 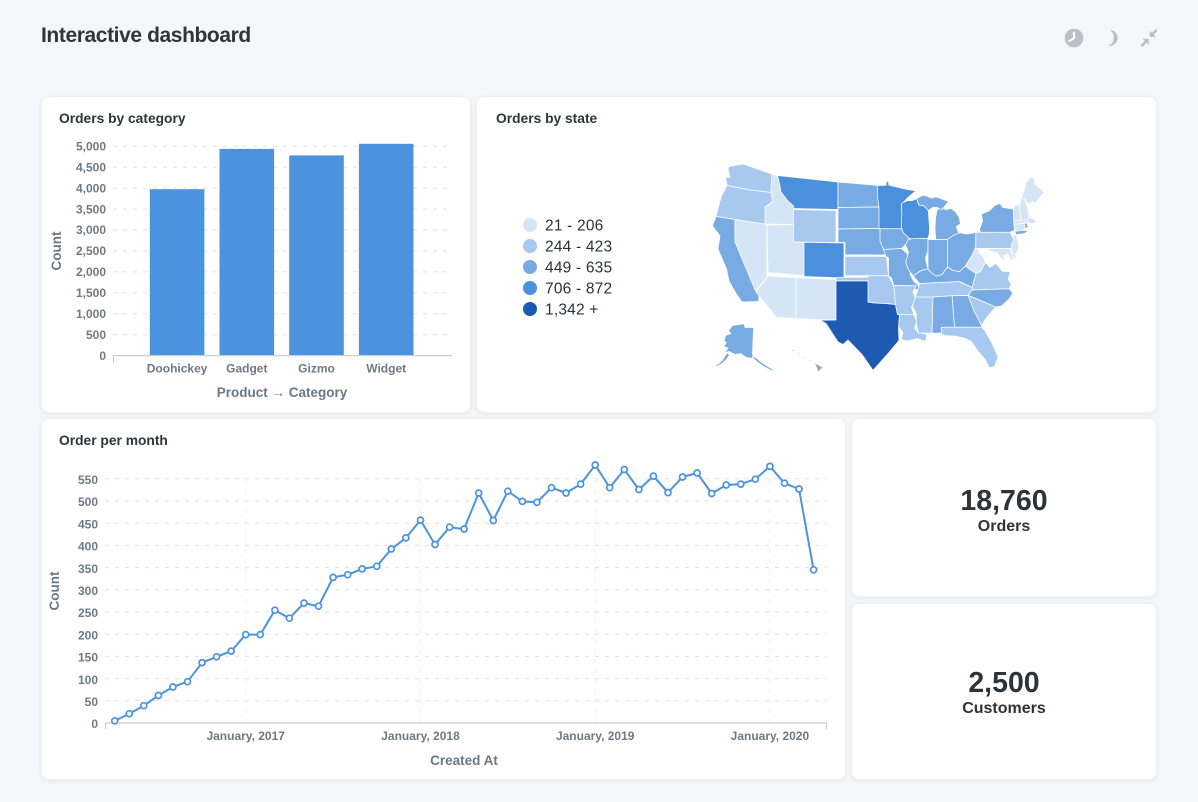 I want to click on svg-text: 1,500, so click(x=91, y=293).